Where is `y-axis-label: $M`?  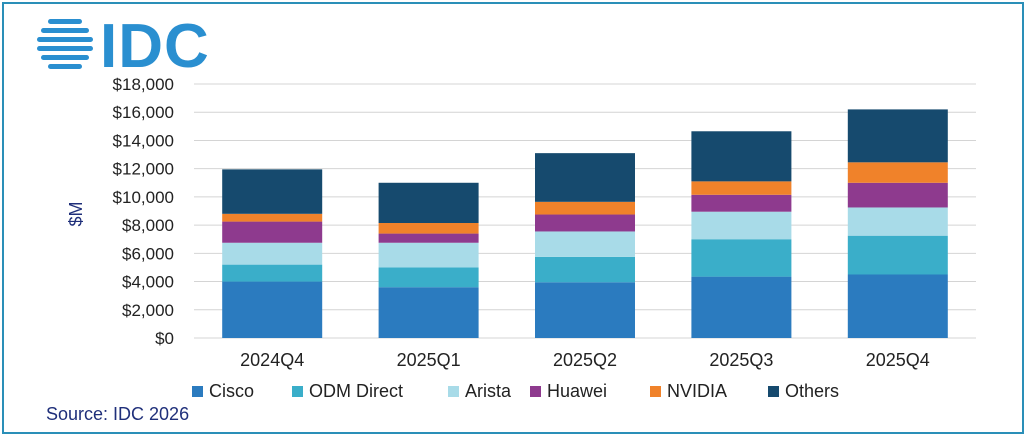 y-axis-label: $M is located at coordinates (76, 213).